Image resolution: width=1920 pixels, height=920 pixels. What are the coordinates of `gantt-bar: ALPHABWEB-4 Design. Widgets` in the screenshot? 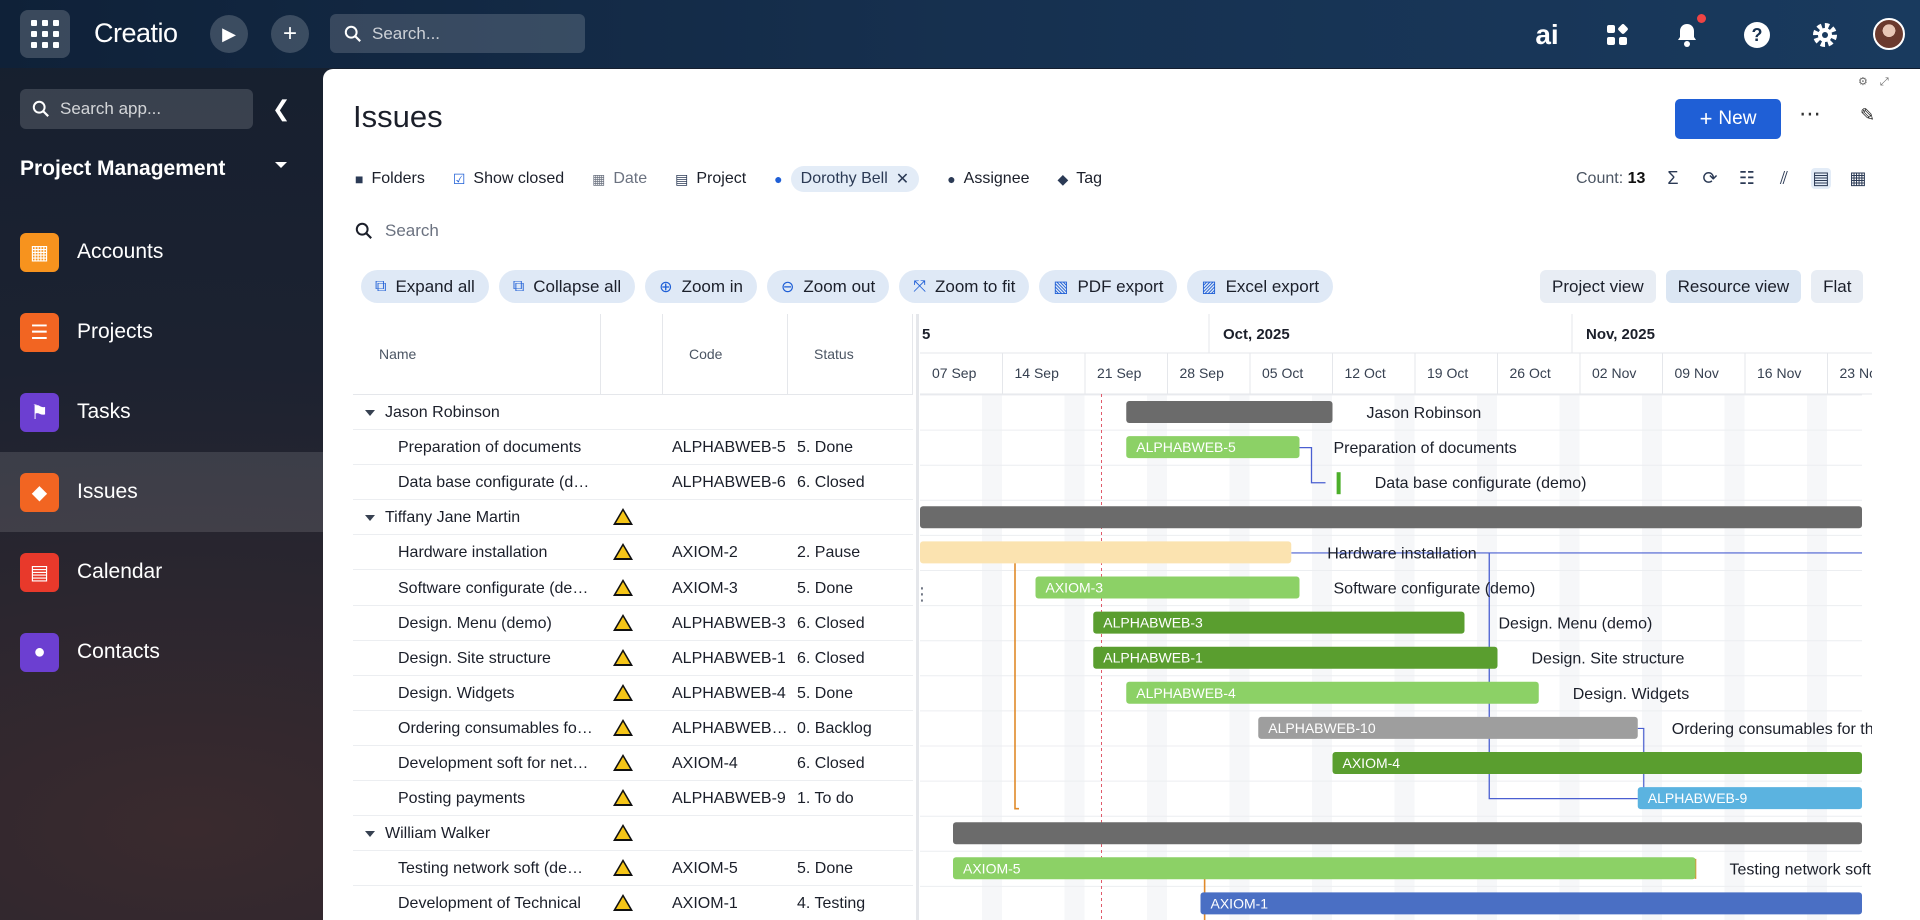 It's located at (1407, 692).